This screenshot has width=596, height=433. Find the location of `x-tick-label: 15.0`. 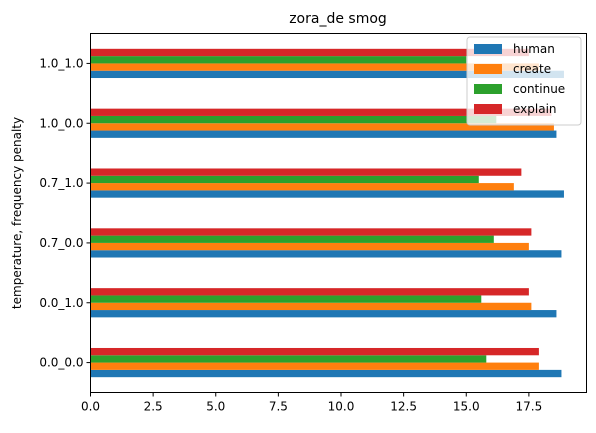

x-tick-label: 15.0 is located at coordinates (466, 407).